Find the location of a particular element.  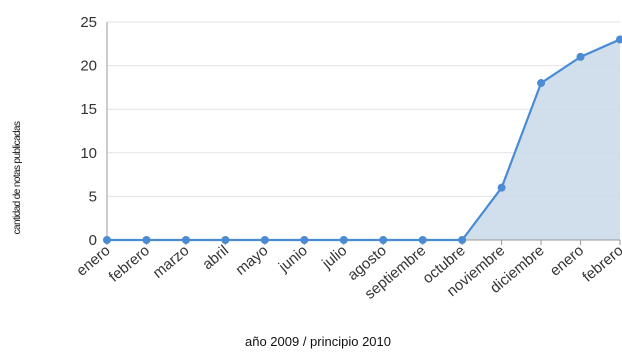

y-tick-label: 20 is located at coordinates (88, 66).